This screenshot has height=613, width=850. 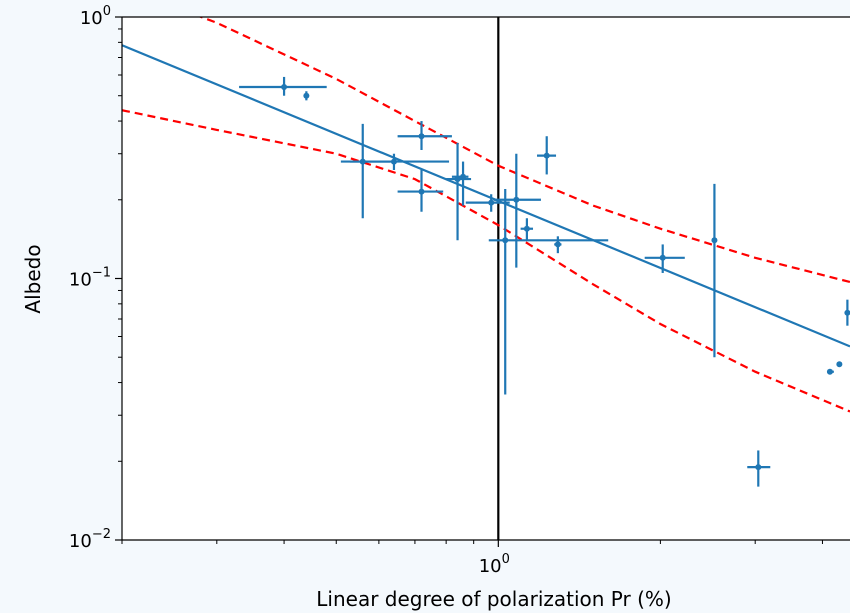 I want to click on y-tick-label: 10⁰, so click(x=95, y=16).